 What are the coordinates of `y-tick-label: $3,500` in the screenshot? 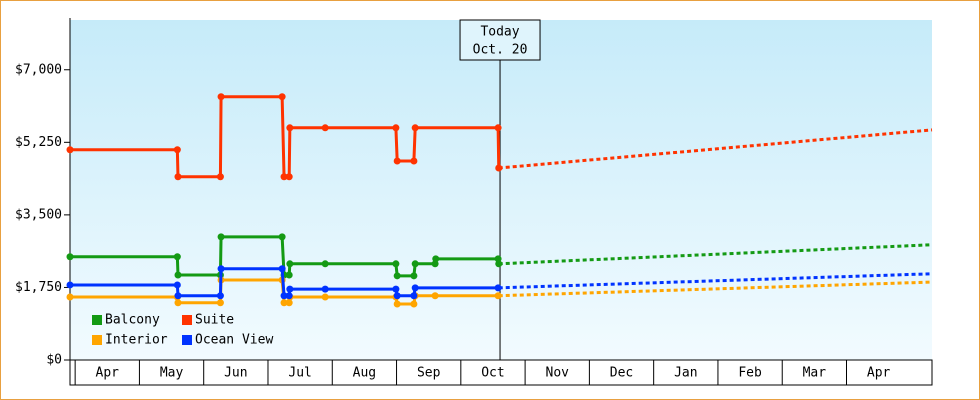 It's located at (38, 214).